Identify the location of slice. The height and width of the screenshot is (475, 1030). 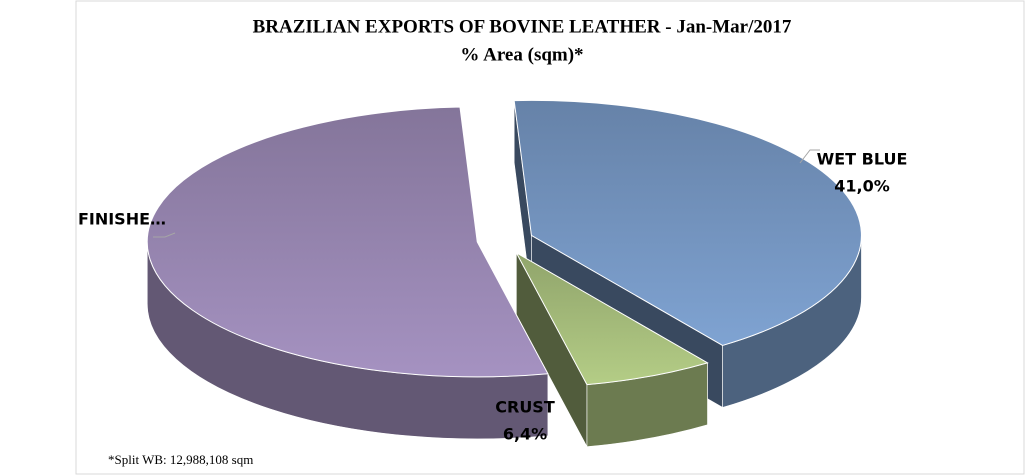
(612, 318).